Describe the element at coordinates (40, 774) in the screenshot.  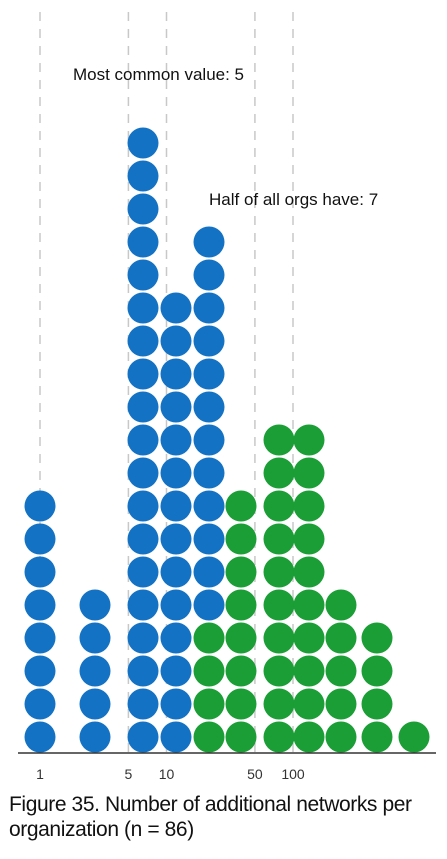
I see `x-tick-label-1: 1` at that location.